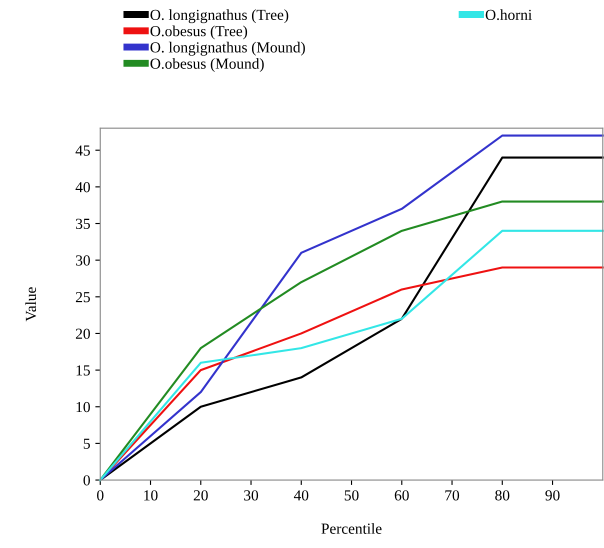  What do you see at coordinates (100, 495) in the screenshot?
I see `x-tick-label: 0` at bounding box center [100, 495].